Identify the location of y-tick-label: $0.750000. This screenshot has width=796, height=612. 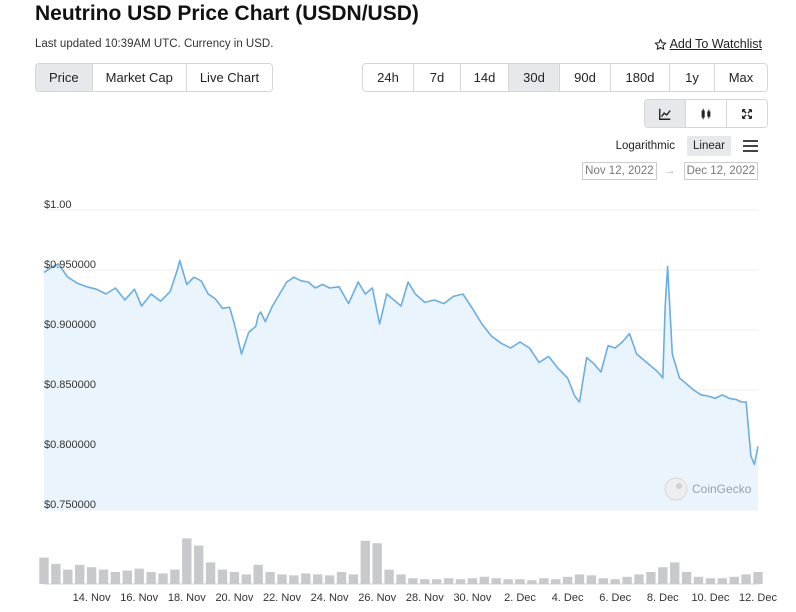
(70, 505).